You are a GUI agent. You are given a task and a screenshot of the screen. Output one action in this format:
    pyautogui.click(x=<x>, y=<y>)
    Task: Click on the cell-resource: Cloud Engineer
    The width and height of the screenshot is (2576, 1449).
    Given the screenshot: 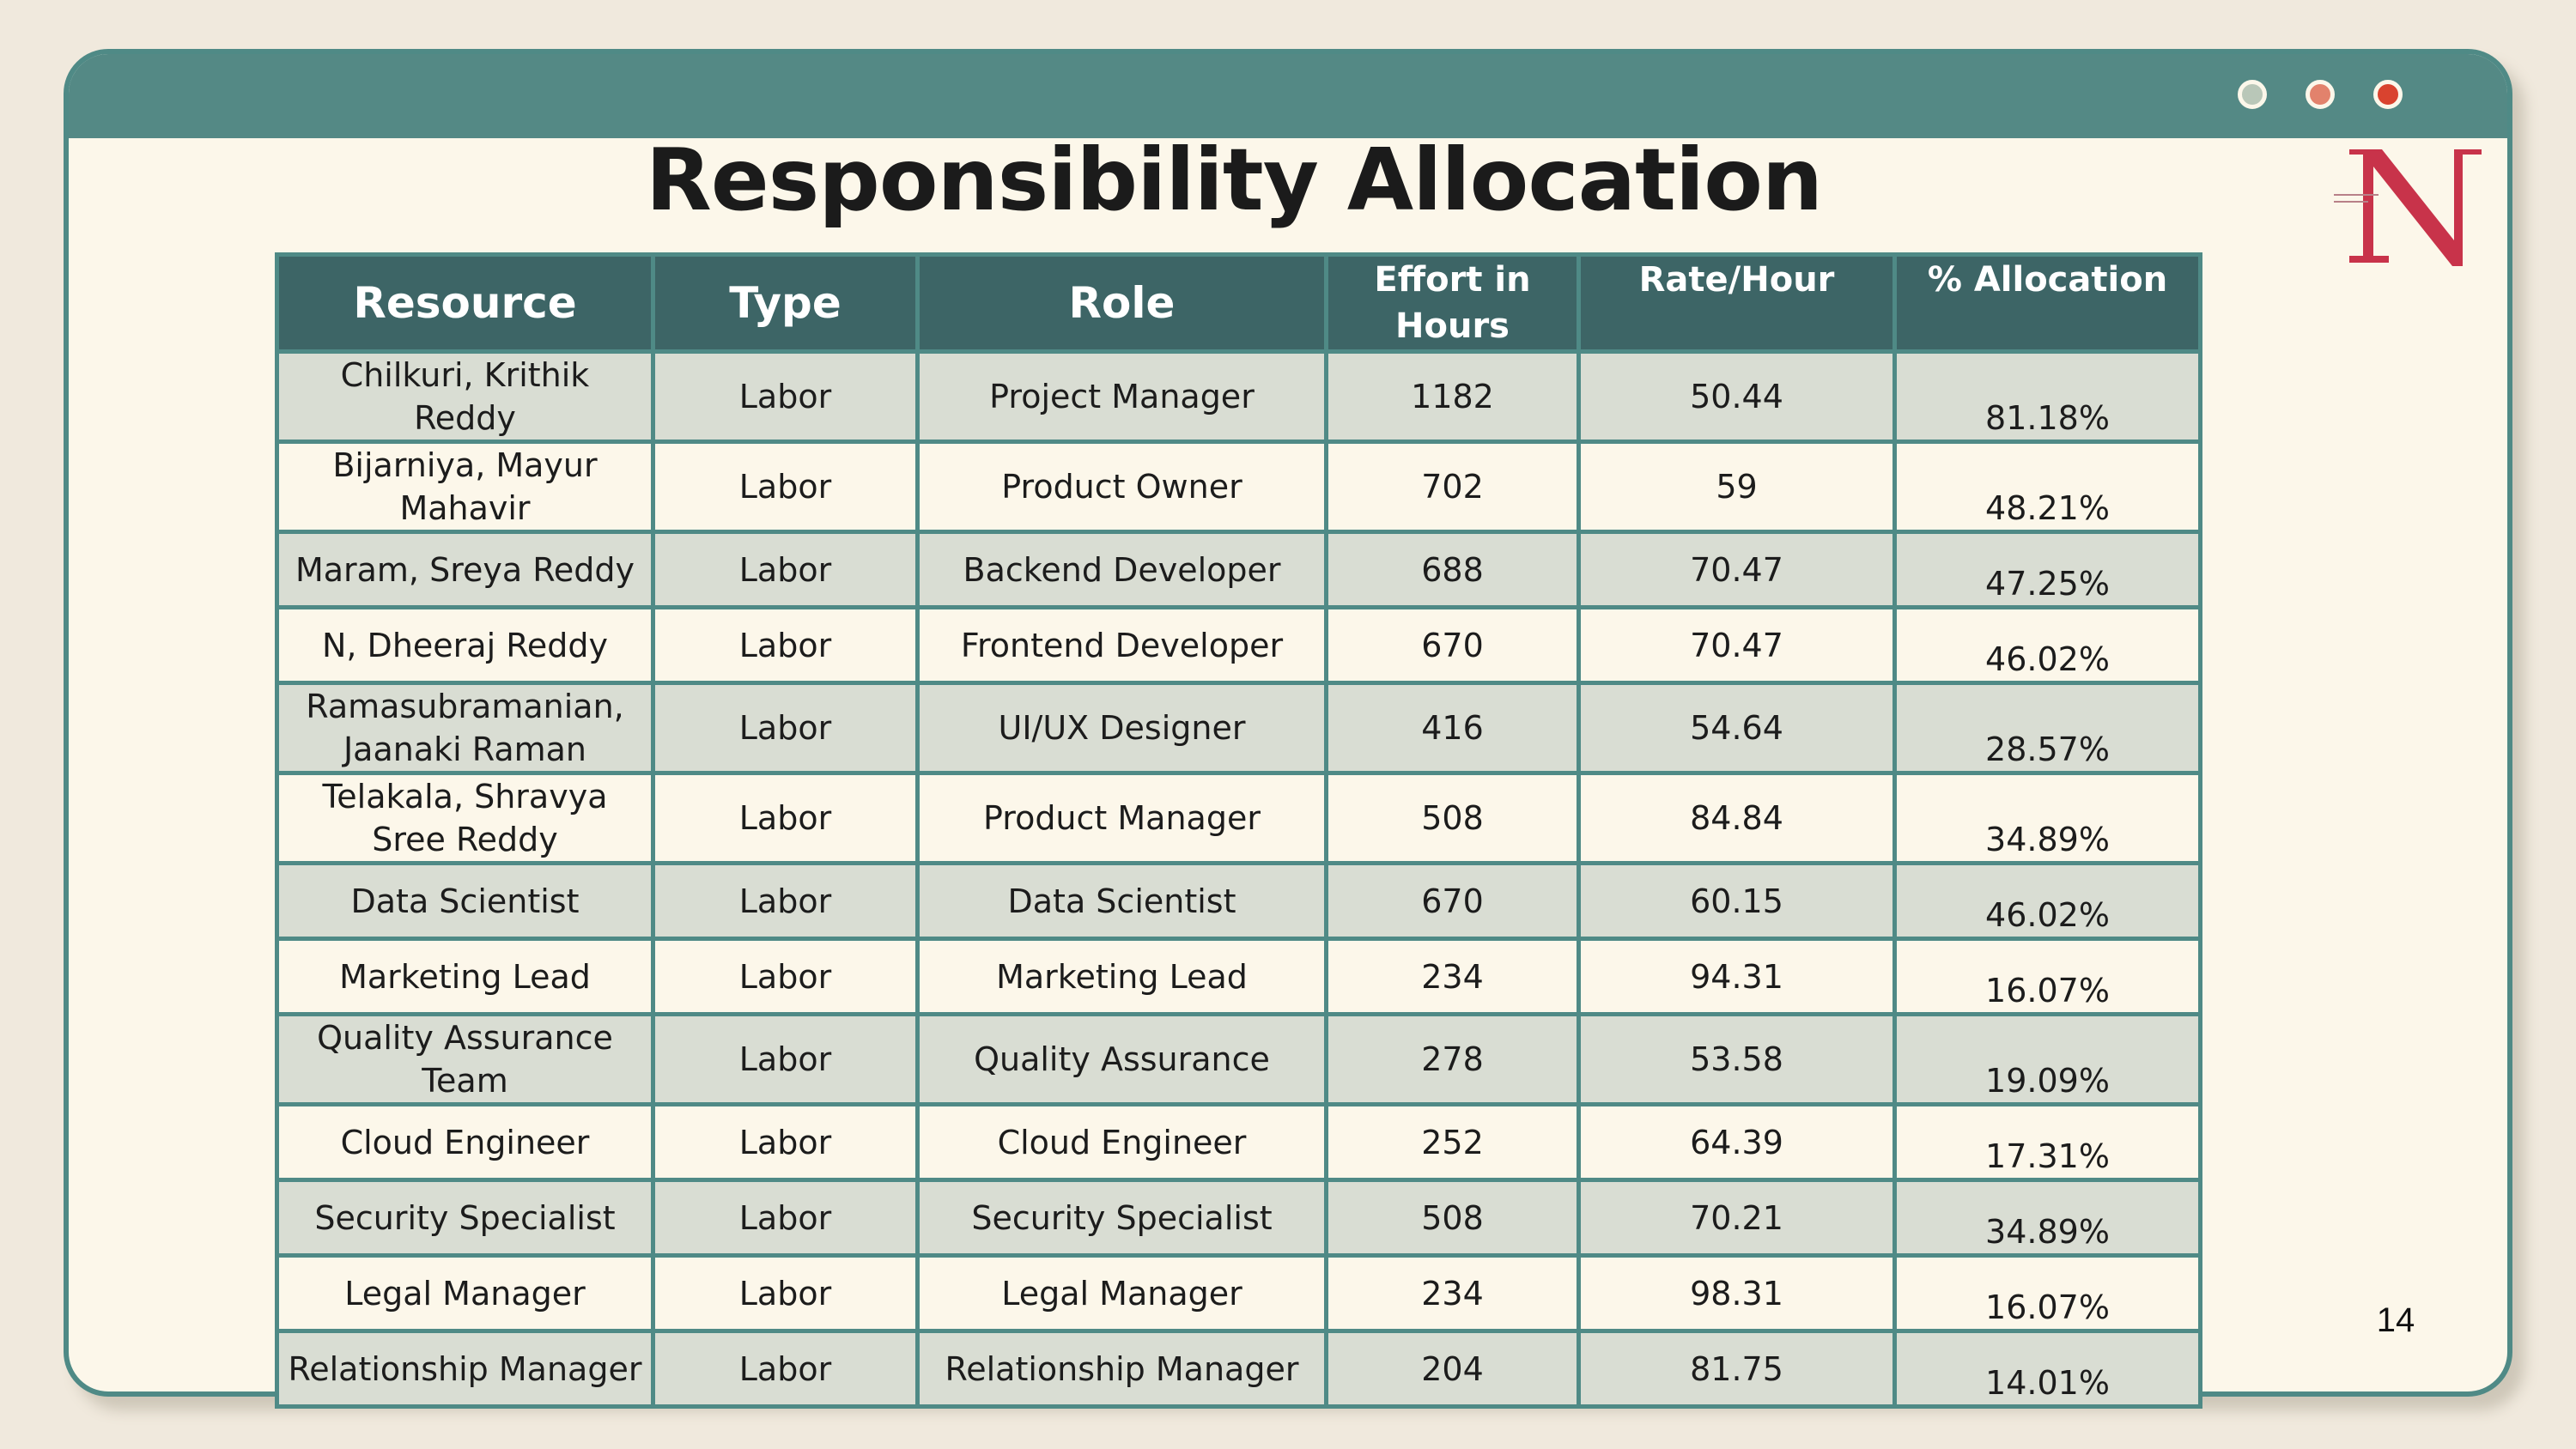 What is the action you would take?
    pyautogui.click(x=465, y=1142)
    